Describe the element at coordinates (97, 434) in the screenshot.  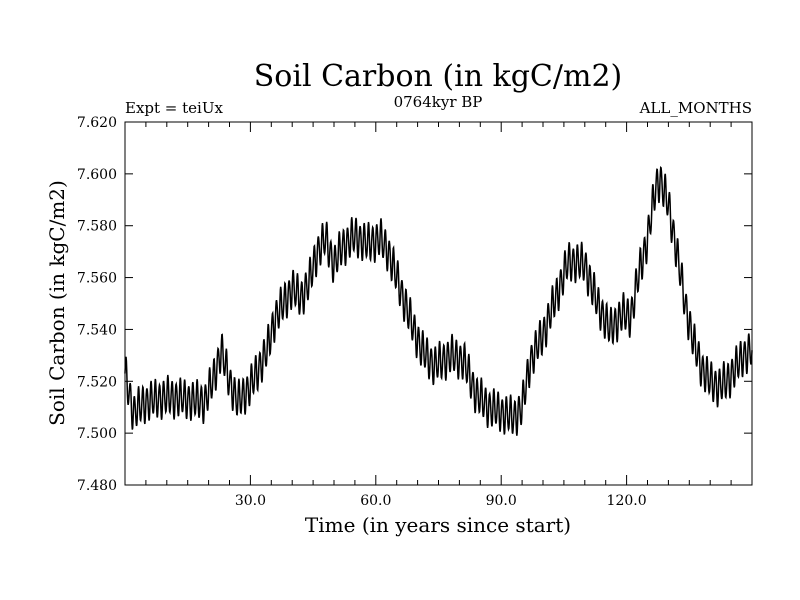
I see `y-tick-label: 7.500` at that location.